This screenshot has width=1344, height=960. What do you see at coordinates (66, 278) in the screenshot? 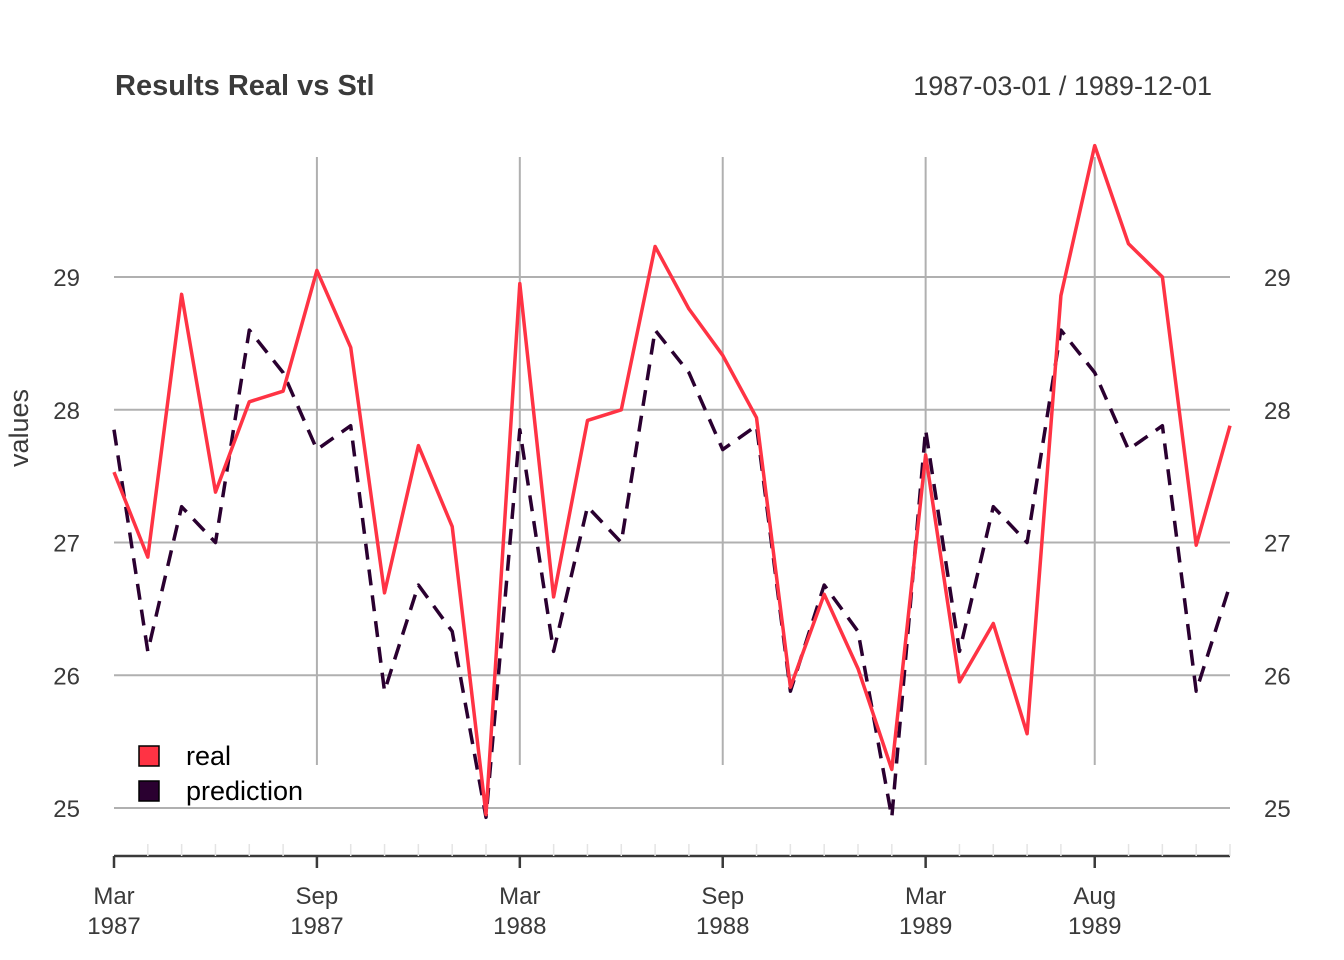
I see `y-tick-label-left: 29` at bounding box center [66, 278].